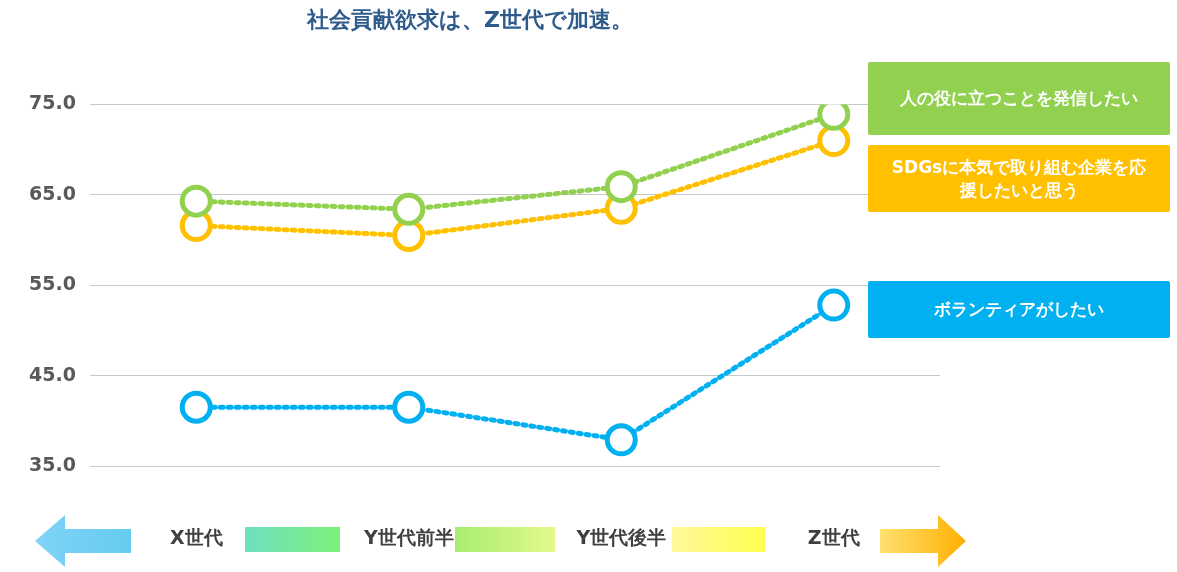  Describe the element at coordinates (469, 19) in the screenshot. I see `chart-title: 社会貢献欲求は、Z世代で加速。` at that location.